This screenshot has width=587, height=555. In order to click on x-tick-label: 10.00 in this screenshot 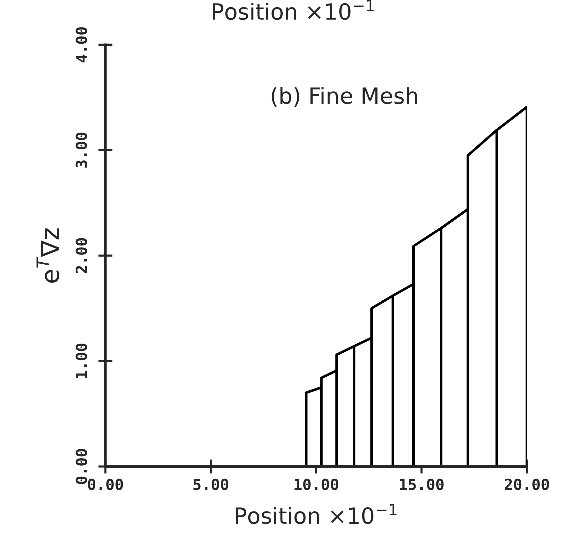, I will do `click(316, 484)`.